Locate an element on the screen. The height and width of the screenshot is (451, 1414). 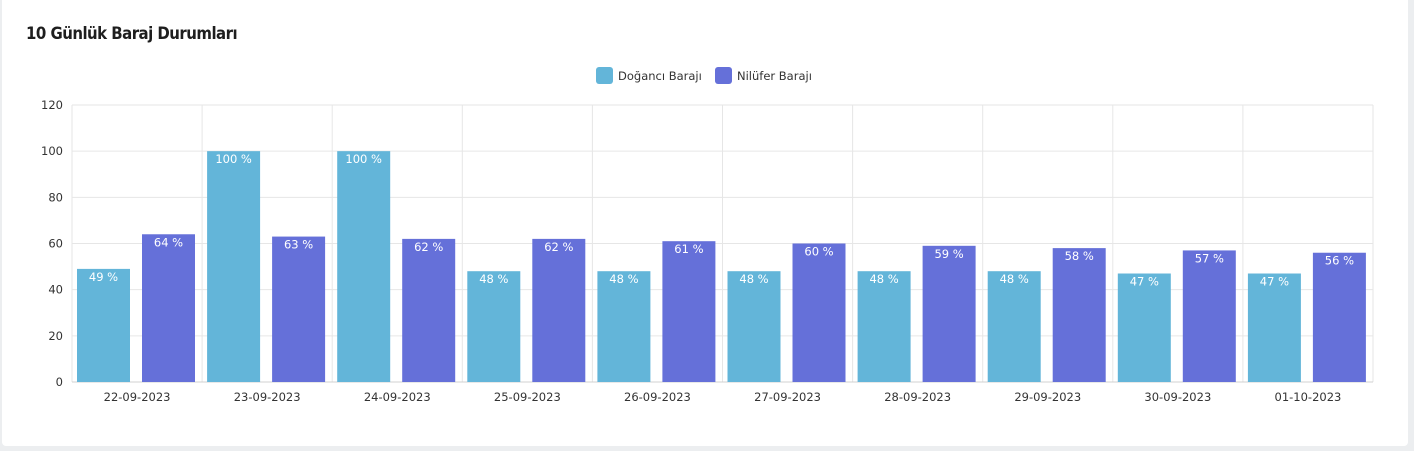
x-tick-label: 29-09-2023 is located at coordinates (1047, 397).